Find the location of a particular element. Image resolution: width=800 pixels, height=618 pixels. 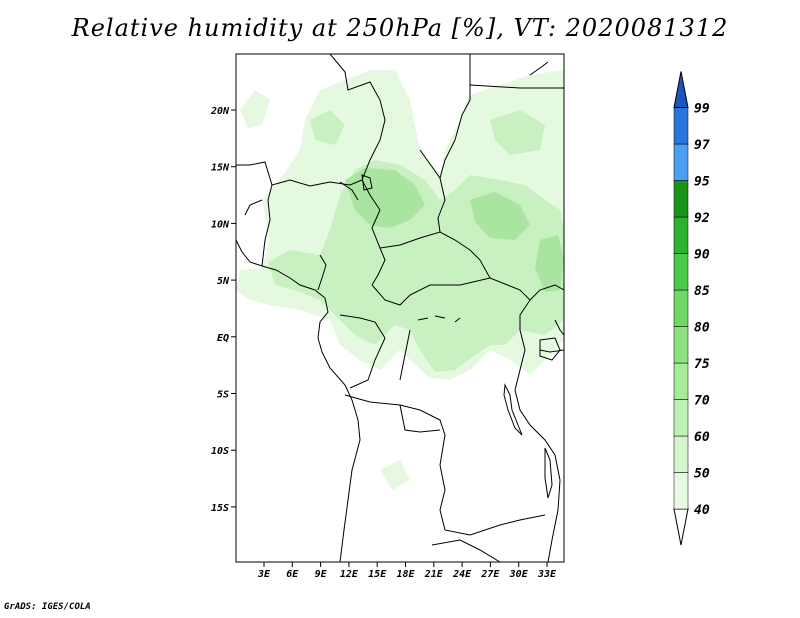

colorbar-label: 70 is located at coordinates (702, 401).